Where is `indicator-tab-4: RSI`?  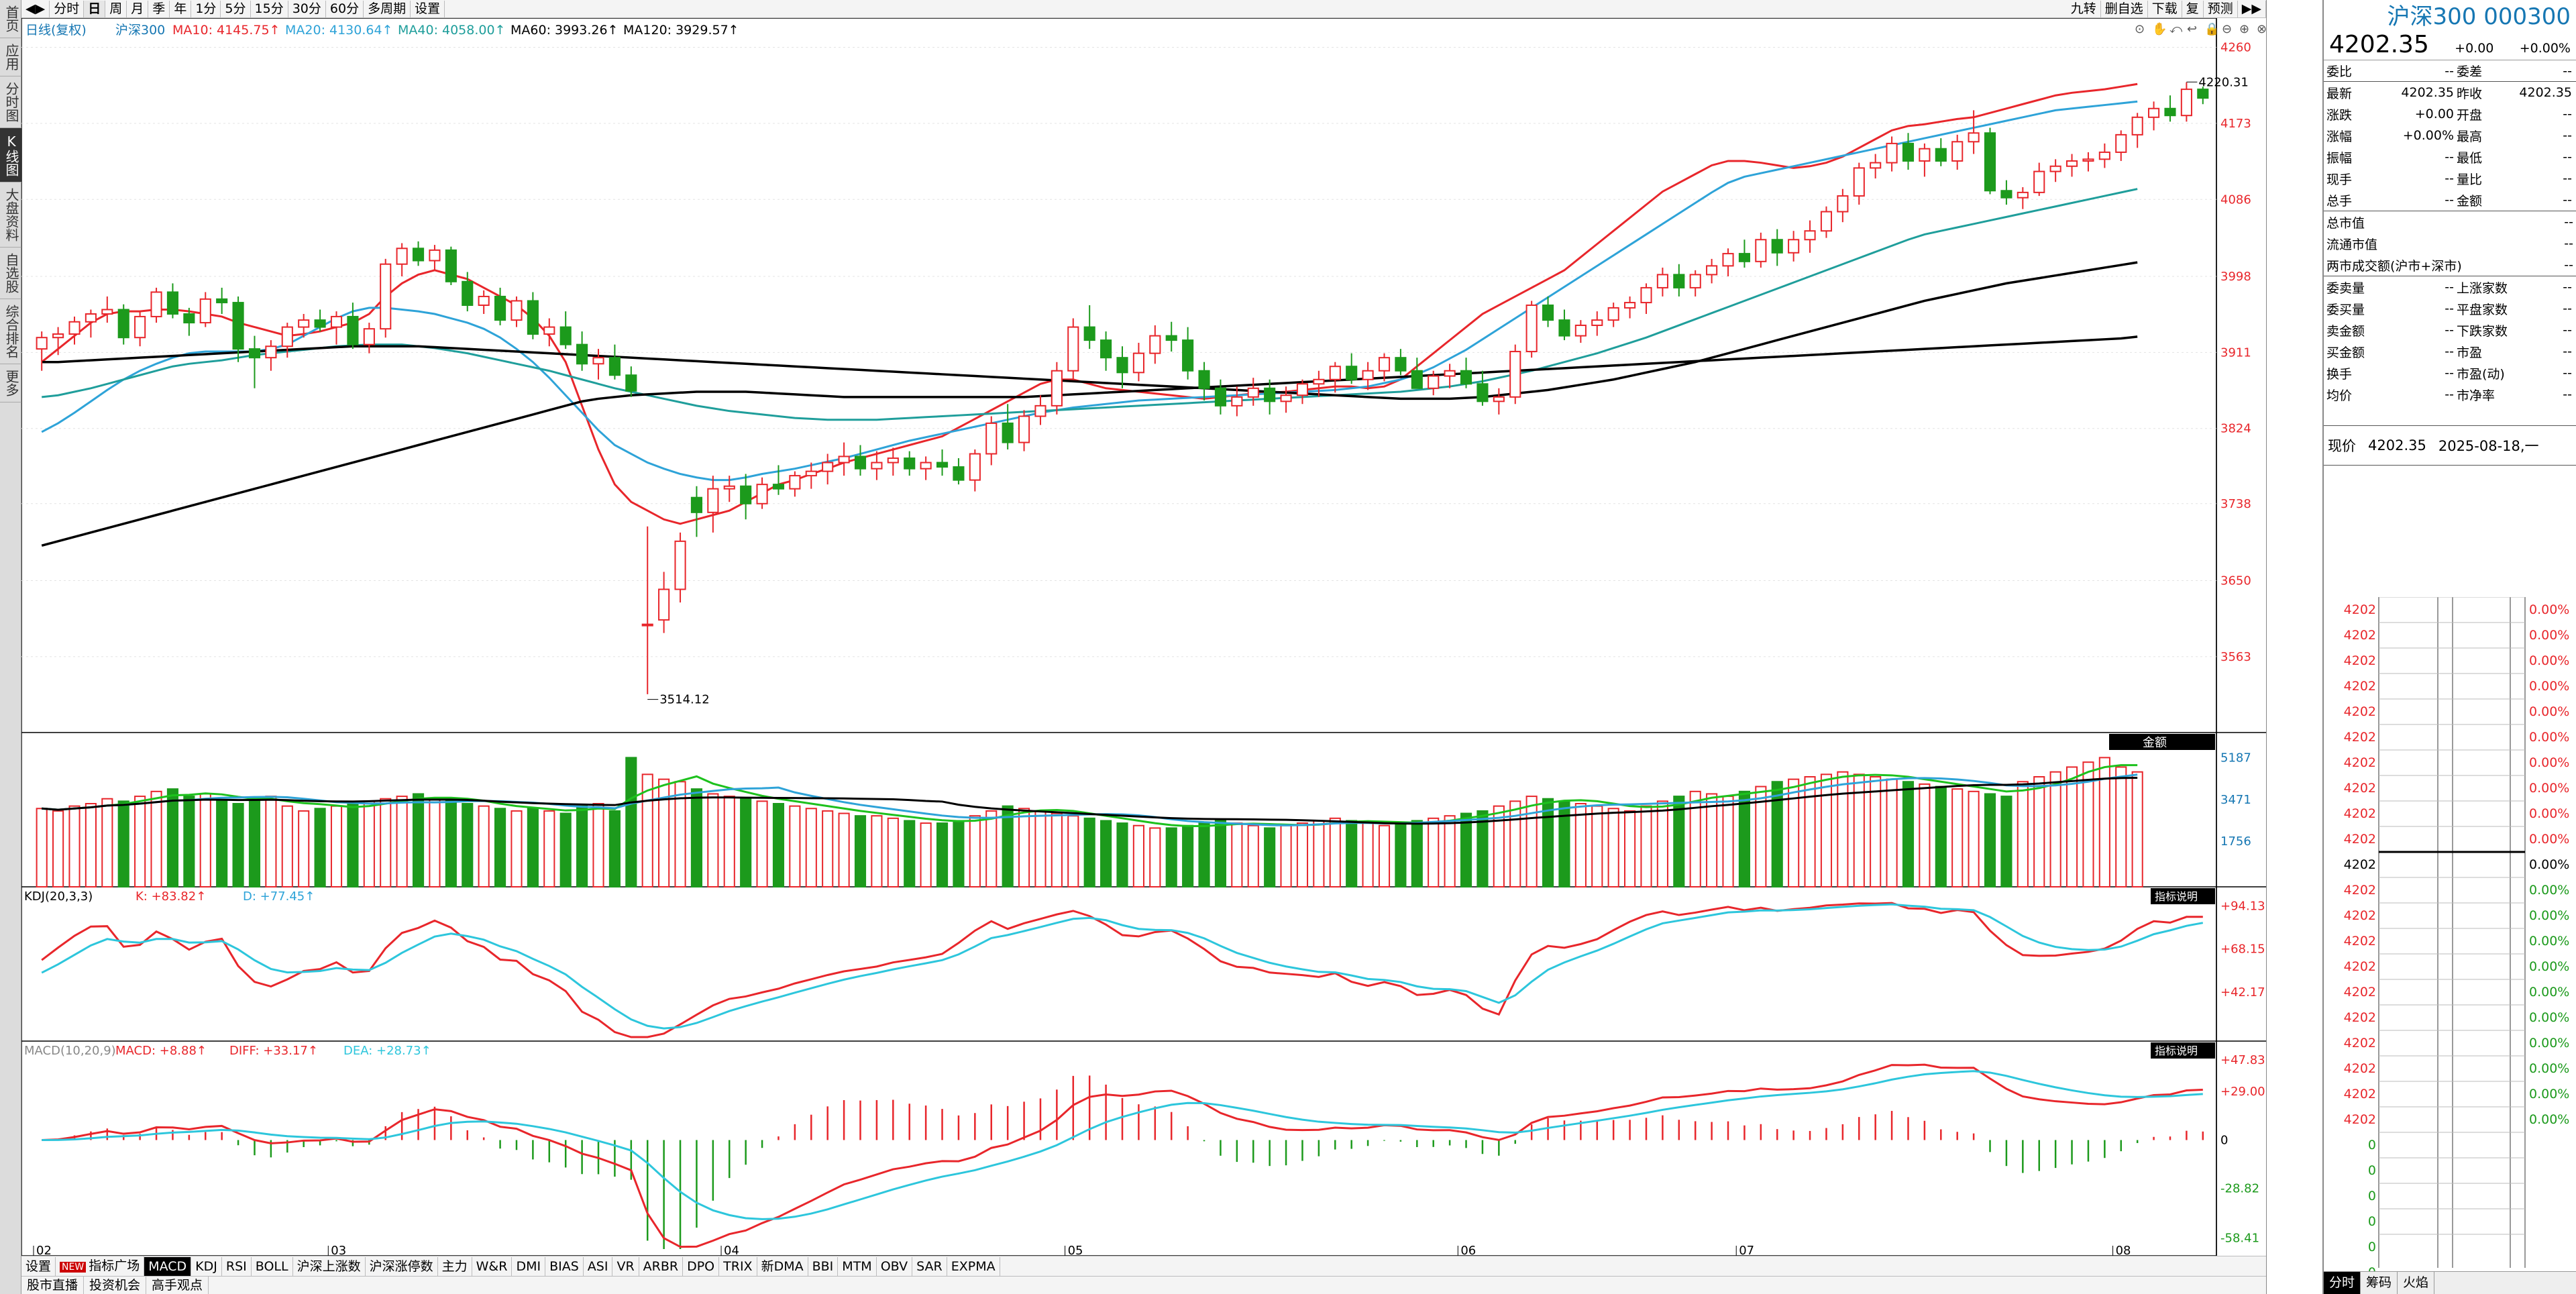 indicator-tab-4: RSI is located at coordinates (237, 1266).